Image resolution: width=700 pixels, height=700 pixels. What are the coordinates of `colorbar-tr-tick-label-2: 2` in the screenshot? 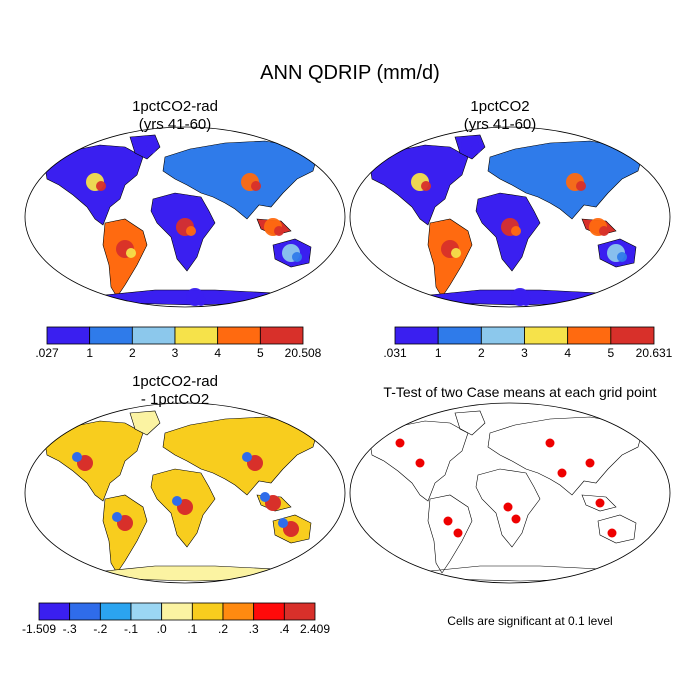 It's located at (481, 353).